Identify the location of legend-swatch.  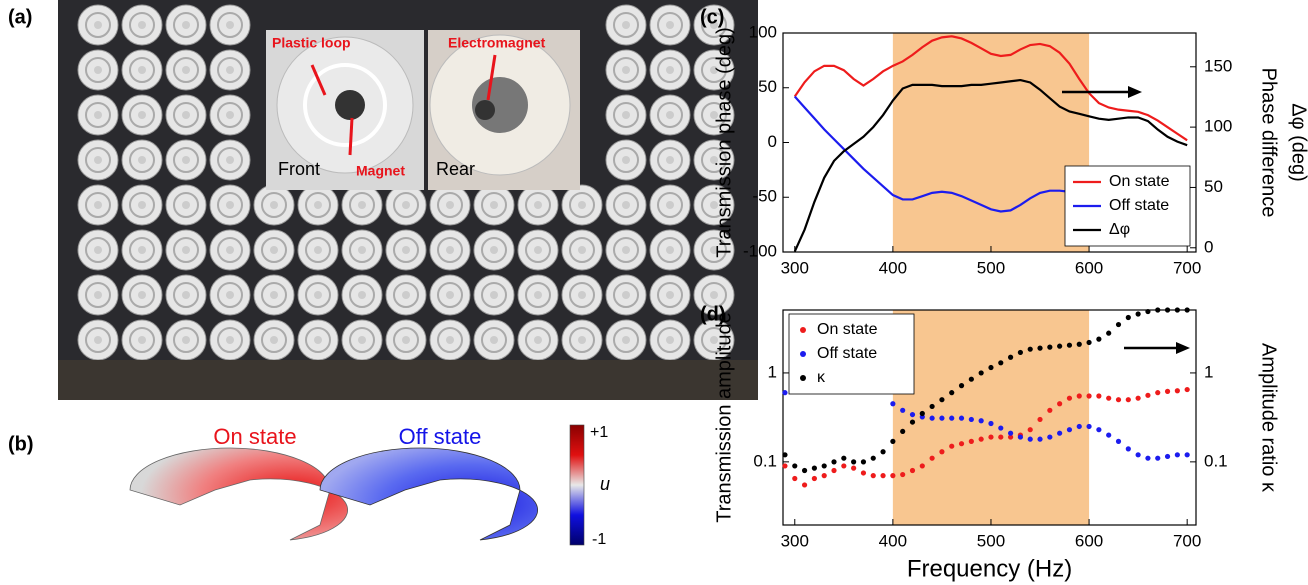
(803, 378).